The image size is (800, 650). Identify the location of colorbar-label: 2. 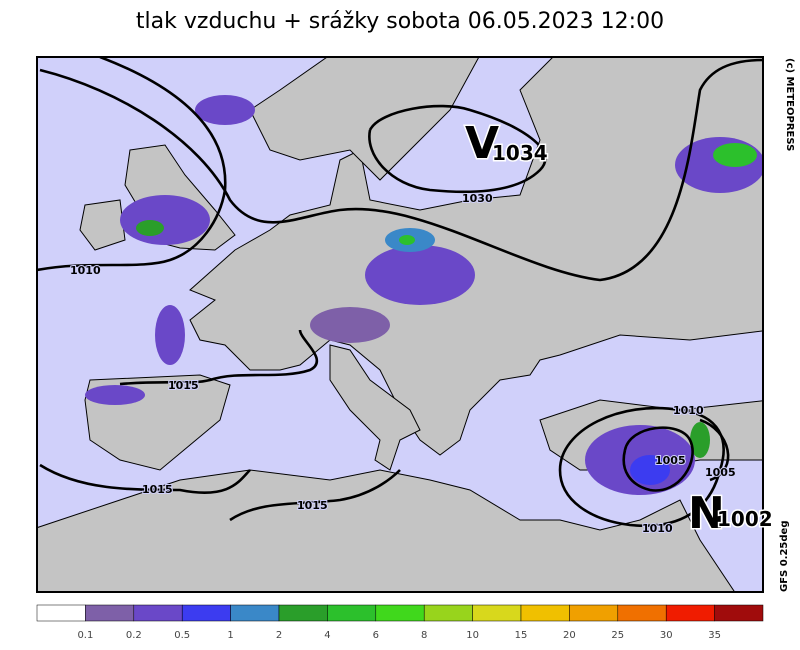
(279, 635).